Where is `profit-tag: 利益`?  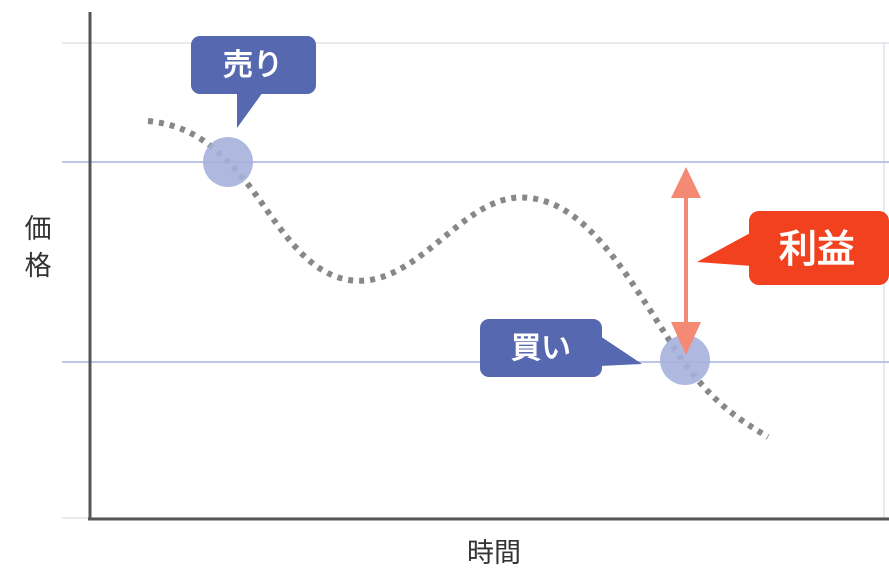
profit-tag: 利益 is located at coordinates (793, 248).